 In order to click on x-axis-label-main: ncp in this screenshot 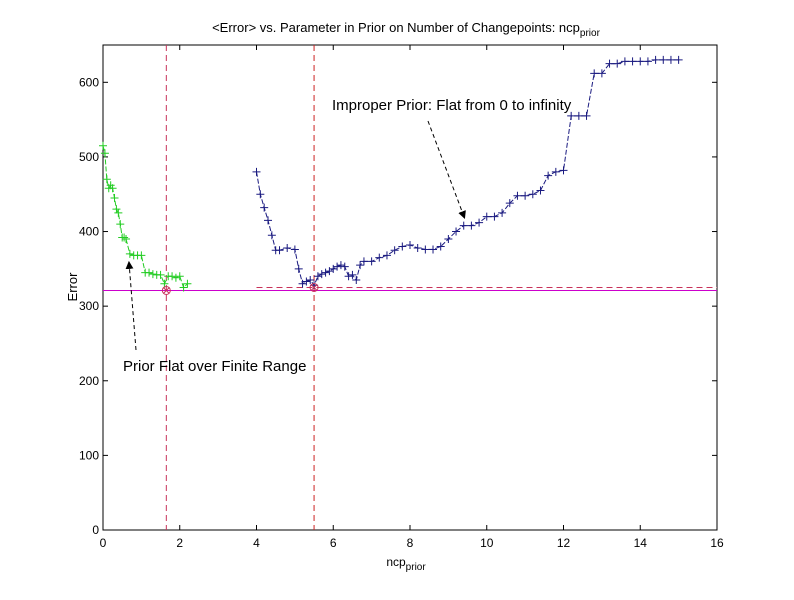, I will do `click(396, 562)`.